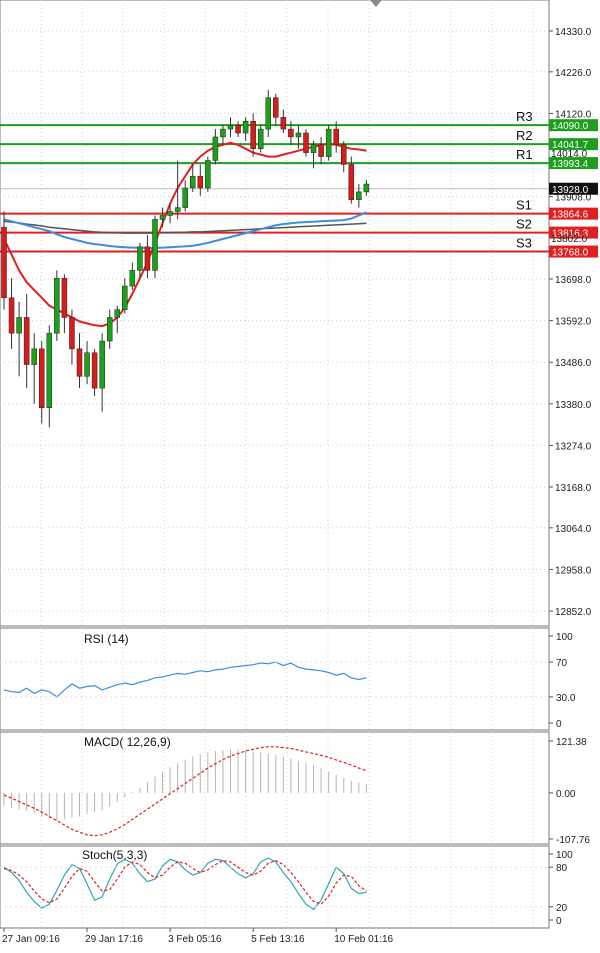 The width and height of the screenshot is (600, 953). I want to click on time-tick-label: 5 Feb 13:16, so click(278, 939).